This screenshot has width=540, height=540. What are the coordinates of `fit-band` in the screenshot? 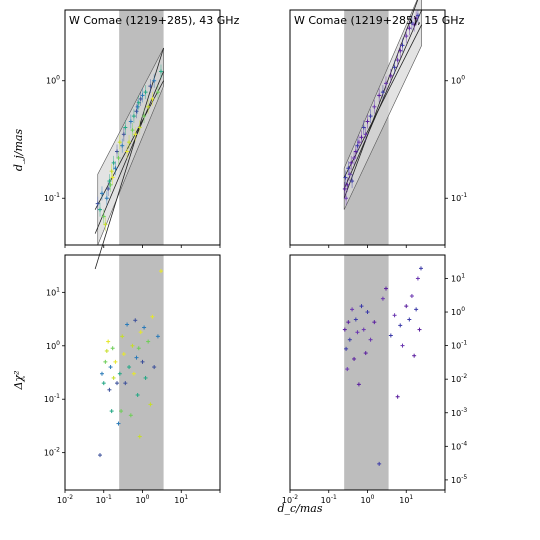 It's located at (382, 105).